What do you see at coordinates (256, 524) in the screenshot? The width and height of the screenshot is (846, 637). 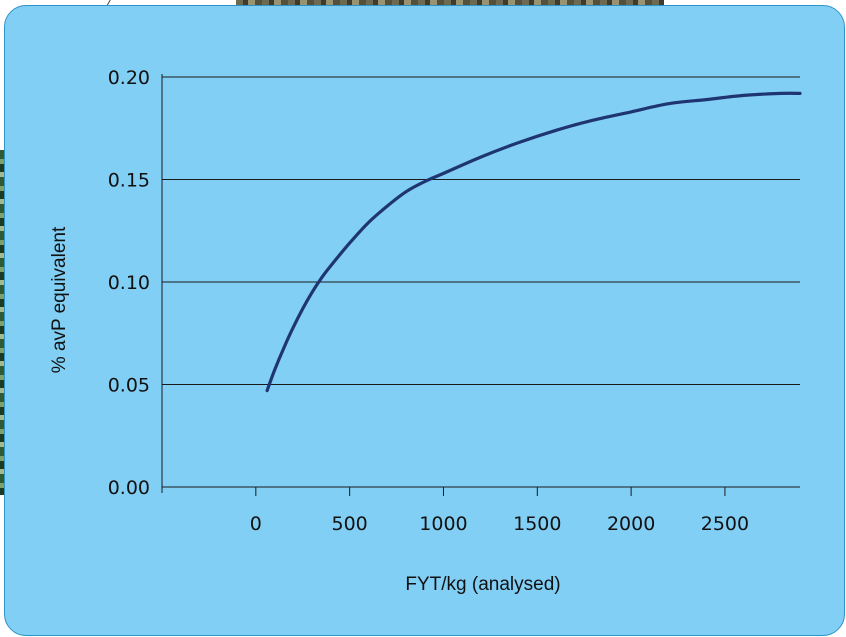 I see `x-tick-label: 0` at bounding box center [256, 524].